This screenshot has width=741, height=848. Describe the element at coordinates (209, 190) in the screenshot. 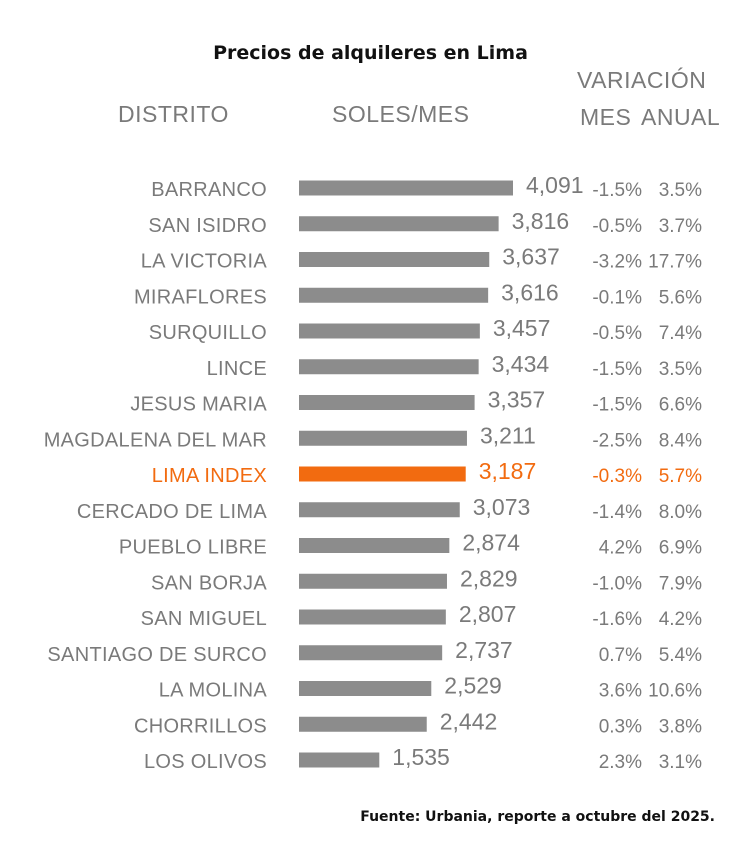

I see `category-label: BARRANCO` at that location.